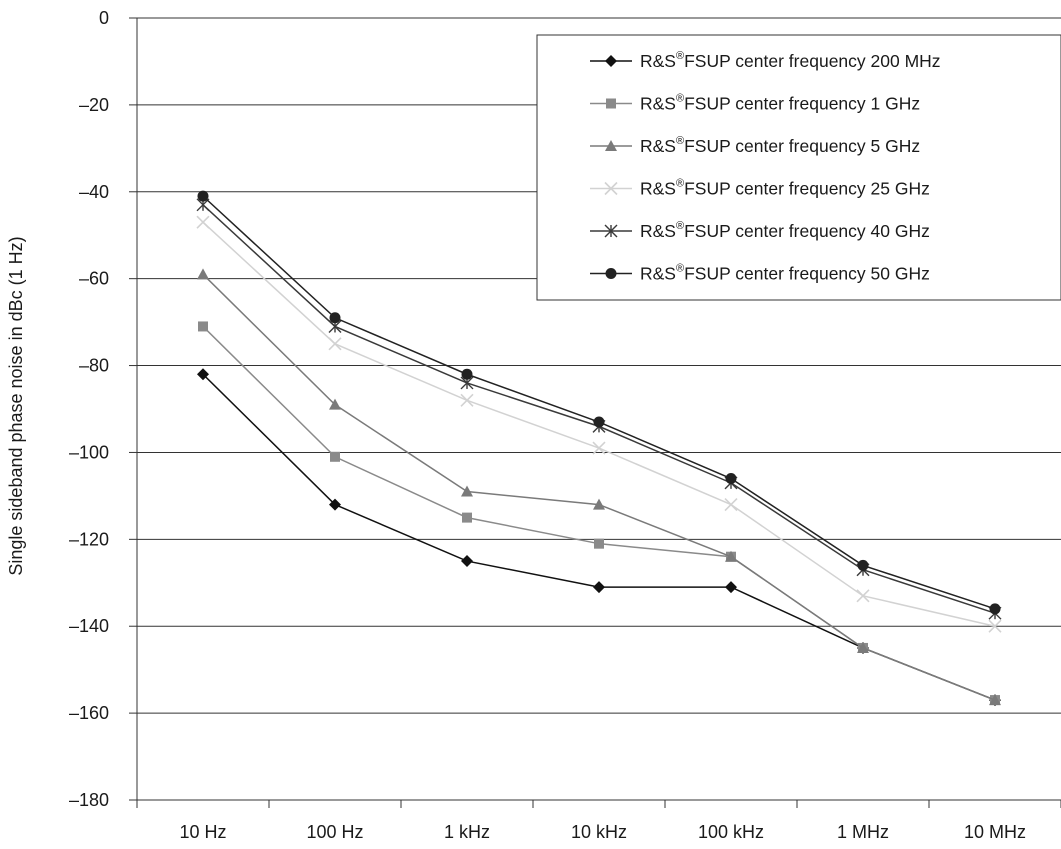 The width and height of the screenshot is (1061, 849). What do you see at coordinates (94, 279) in the screenshot?
I see `y-tick-label: –60` at bounding box center [94, 279].